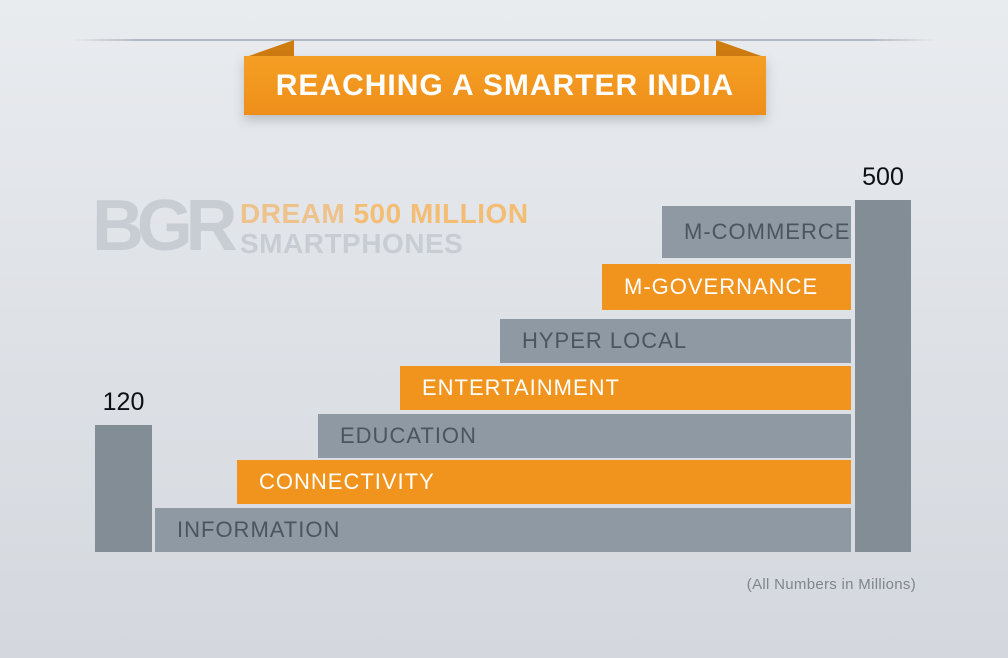  I want to click on ribbon-string-line, so click(504, 40).